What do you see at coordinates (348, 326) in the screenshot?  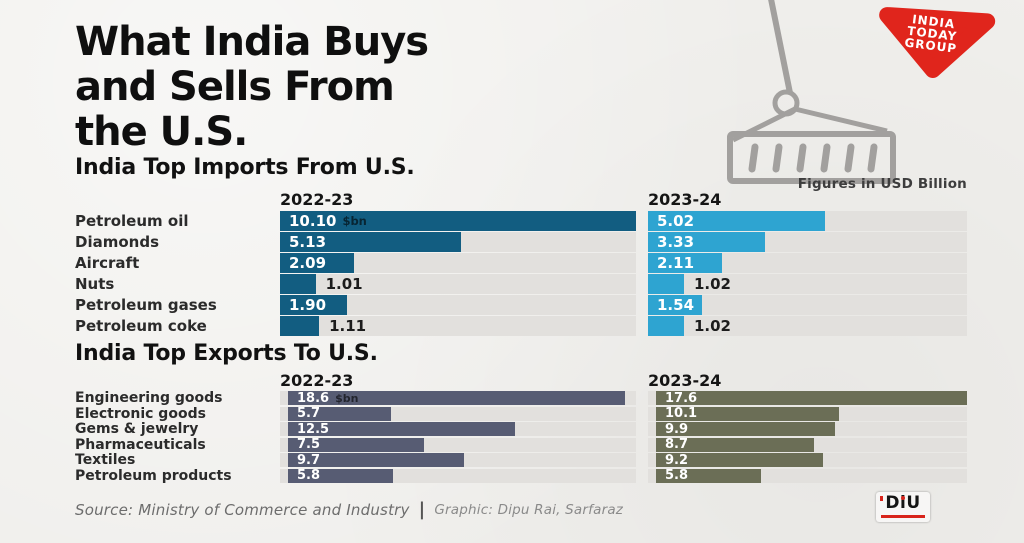 I see `bar-value-label: 1.11` at bounding box center [348, 326].